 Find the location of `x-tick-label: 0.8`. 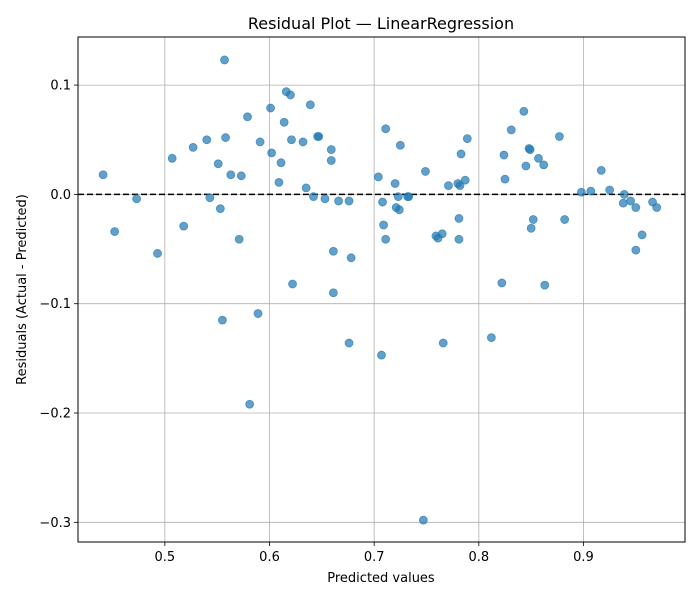

x-tick-label: 0.8 is located at coordinates (478, 557).